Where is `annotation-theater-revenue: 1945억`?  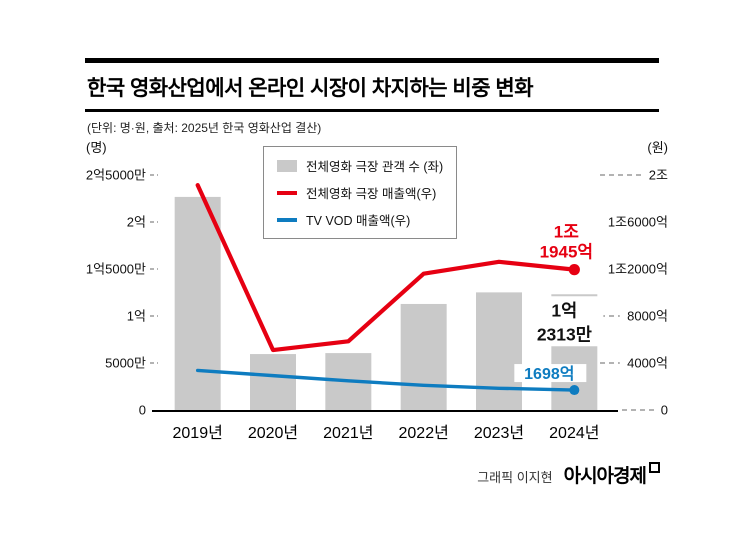 annotation-theater-revenue: 1945억 is located at coordinates (566, 252).